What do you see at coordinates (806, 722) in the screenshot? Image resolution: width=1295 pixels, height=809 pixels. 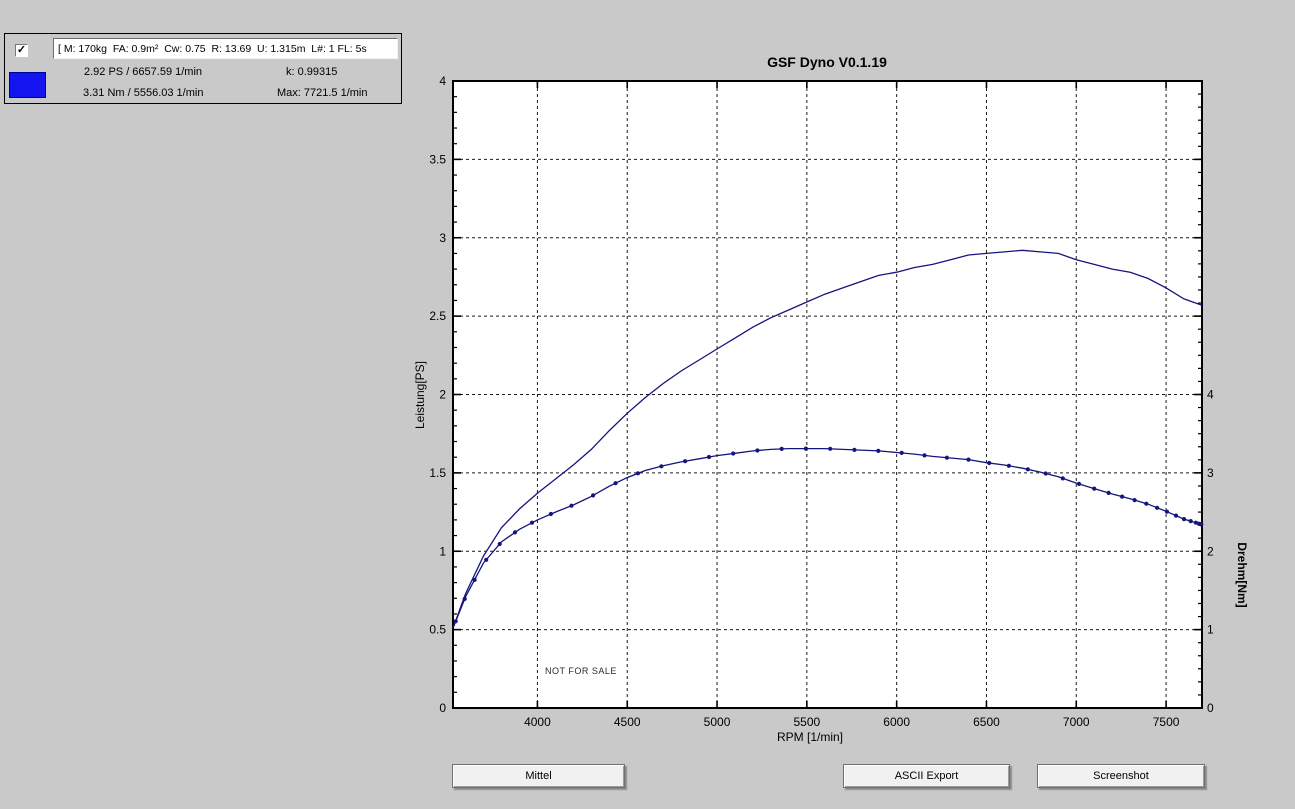 I see `svg-text: 5500` at bounding box center [806, 722].